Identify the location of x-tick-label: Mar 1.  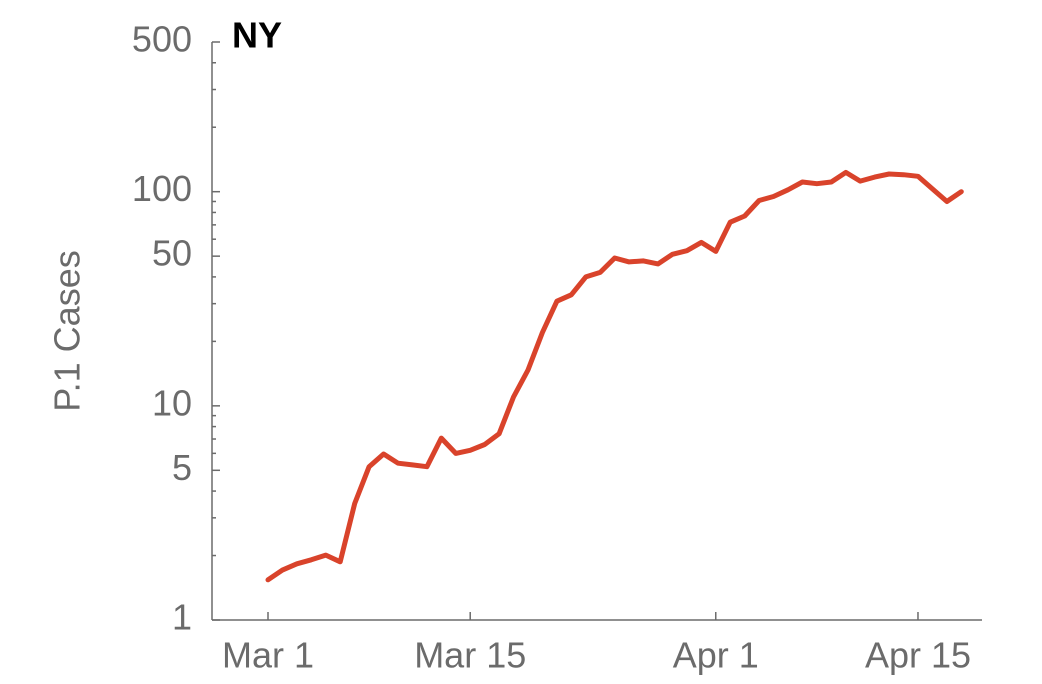
(268, 655).